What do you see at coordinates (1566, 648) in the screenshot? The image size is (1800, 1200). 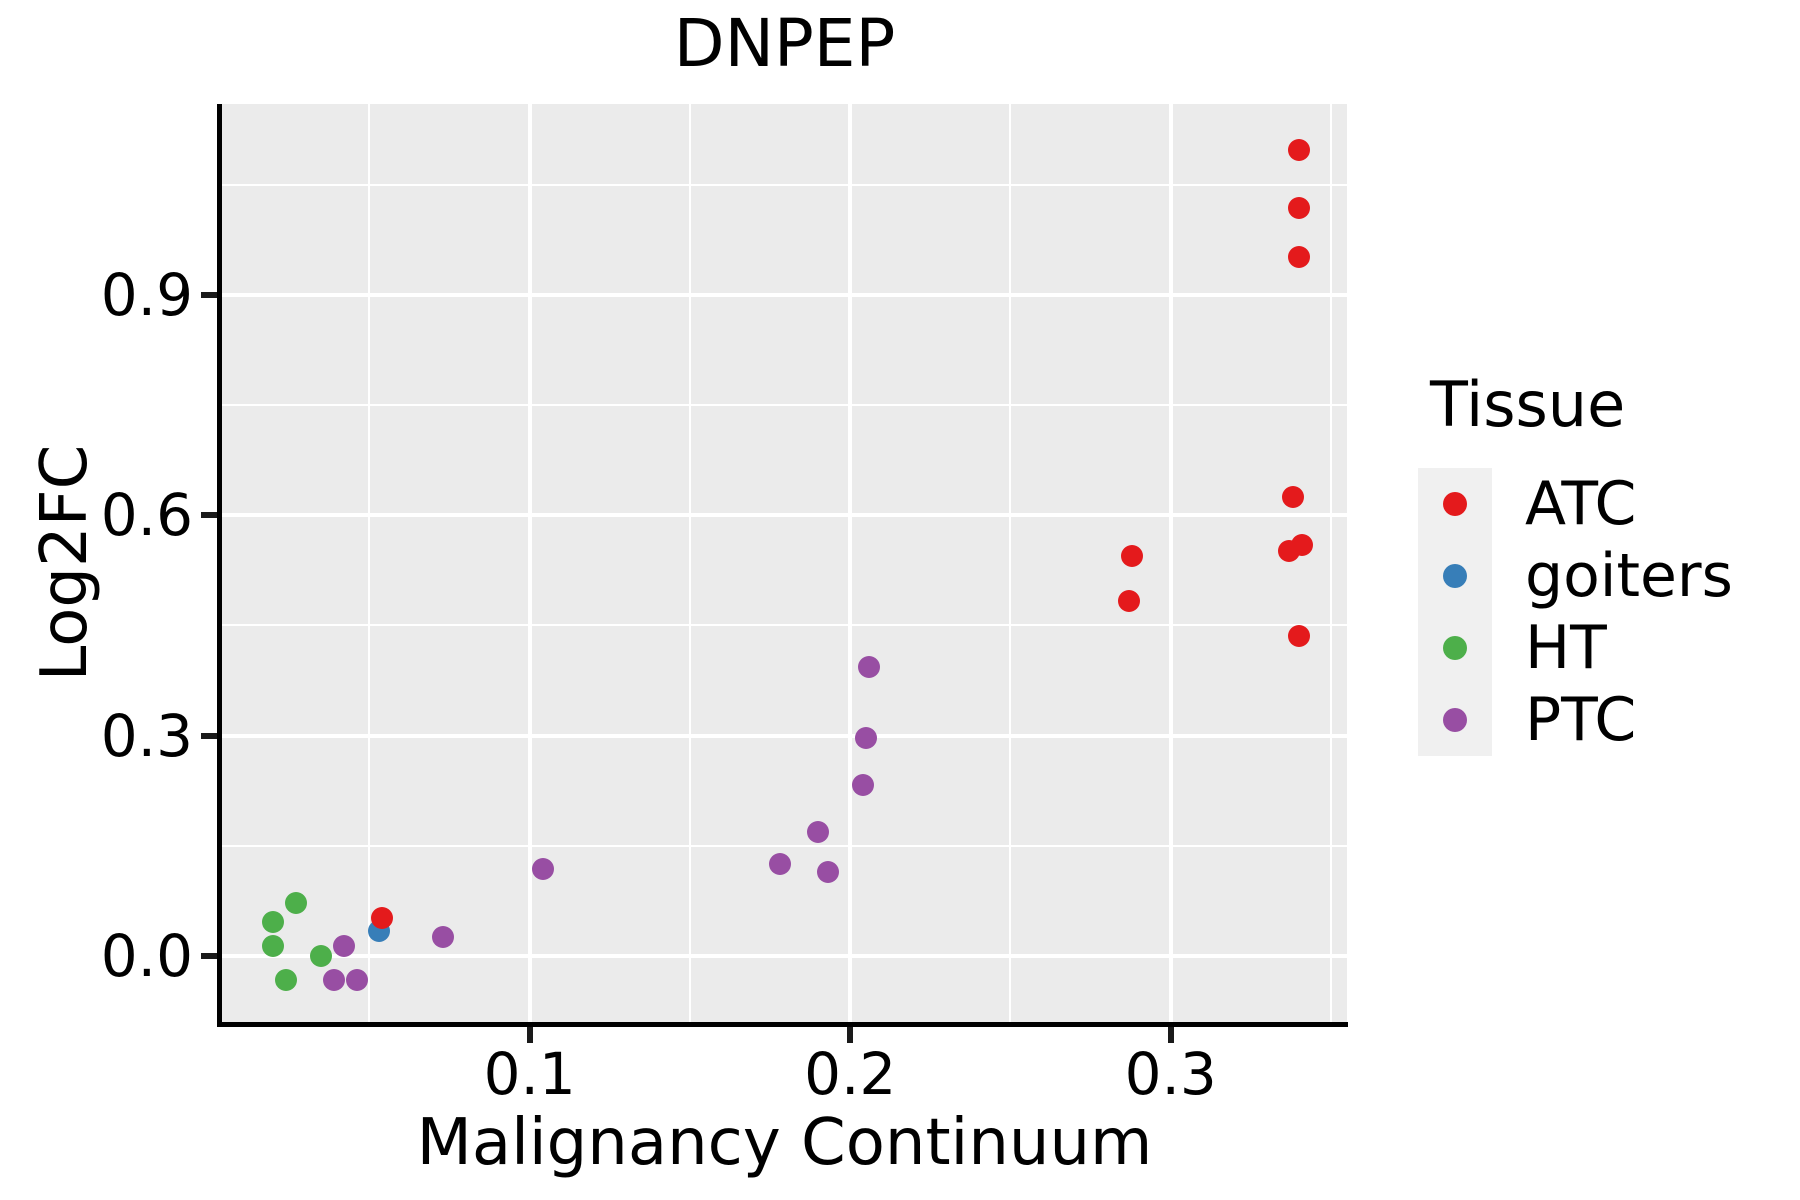 I see `legend-entry-label: HT` at bounding box center [1566, 648].